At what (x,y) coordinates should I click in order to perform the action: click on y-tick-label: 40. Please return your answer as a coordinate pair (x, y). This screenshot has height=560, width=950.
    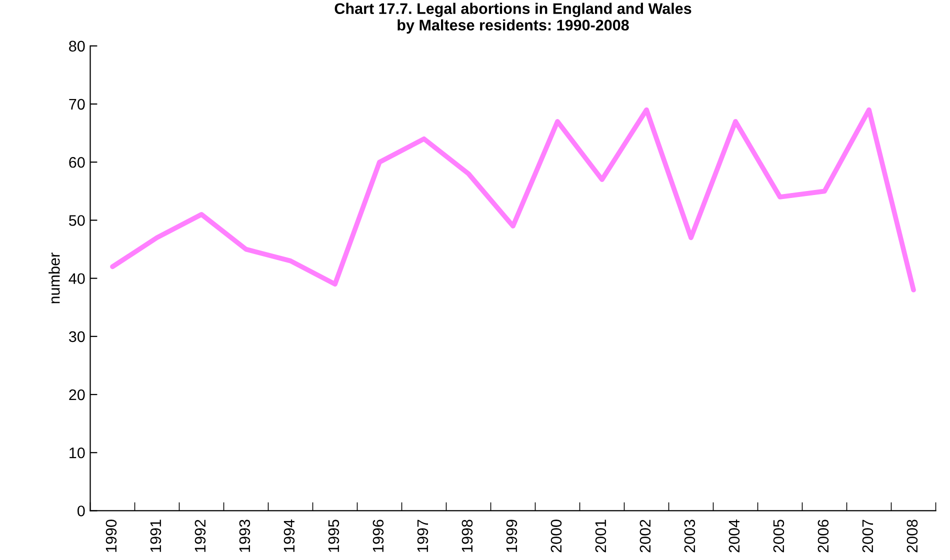
    Looking at the image, I should click on (76, 278).